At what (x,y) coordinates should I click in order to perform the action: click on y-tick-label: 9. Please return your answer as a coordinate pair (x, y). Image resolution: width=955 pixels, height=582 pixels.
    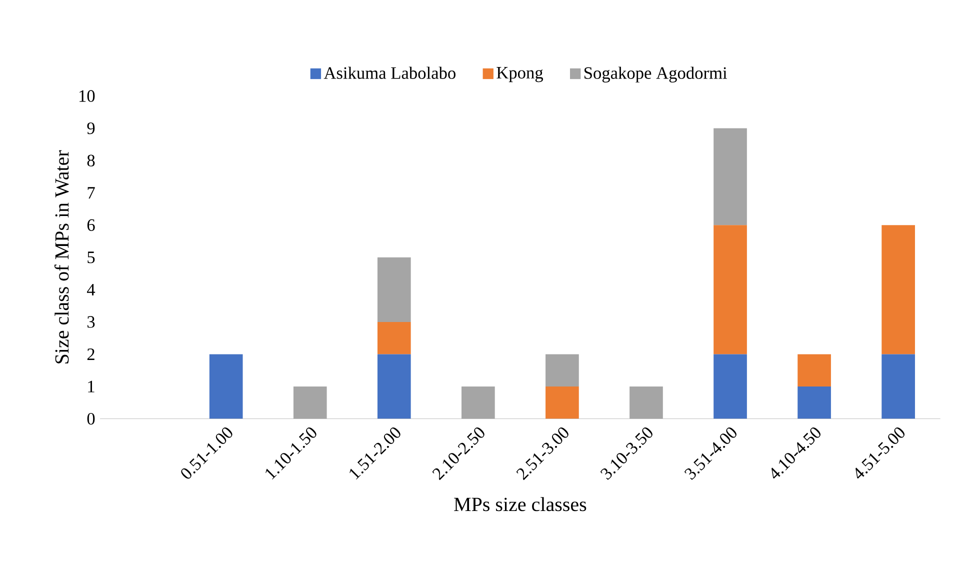
    Looking at the image, I should click on (91, 128).